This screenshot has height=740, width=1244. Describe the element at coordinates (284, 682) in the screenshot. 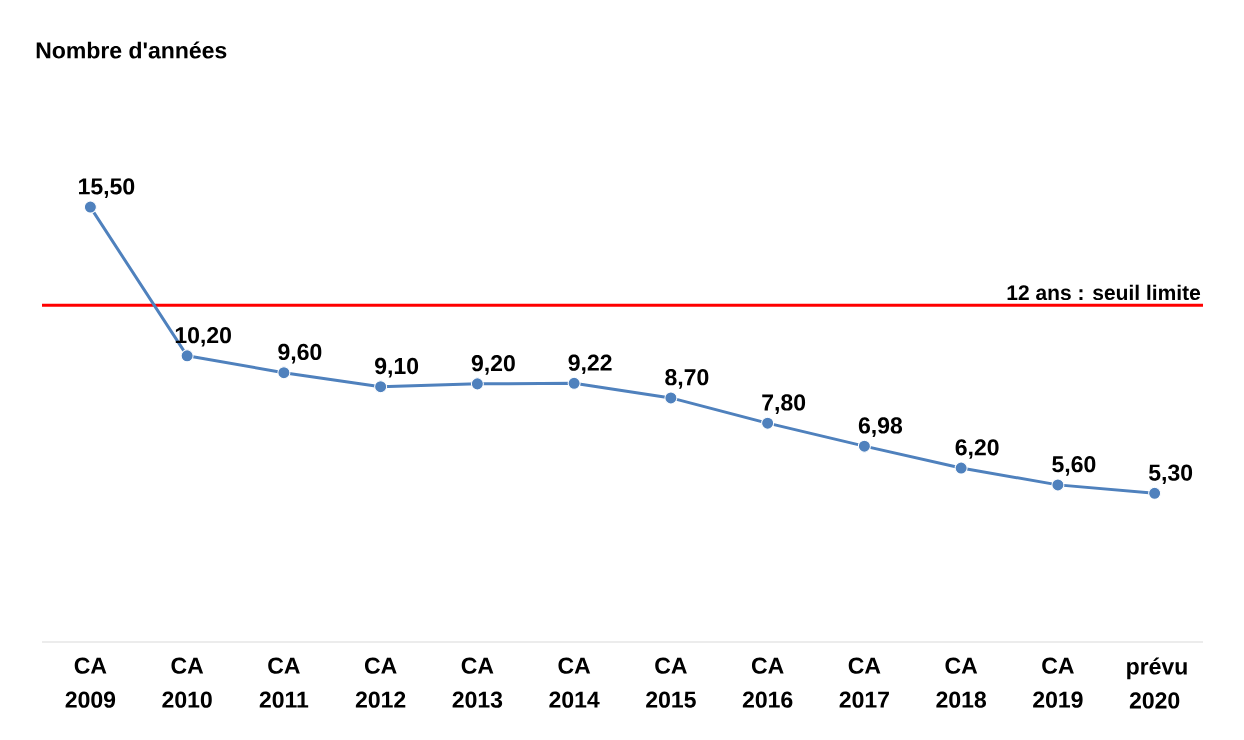

I see `x-tick-label: CA 2011` at that location.